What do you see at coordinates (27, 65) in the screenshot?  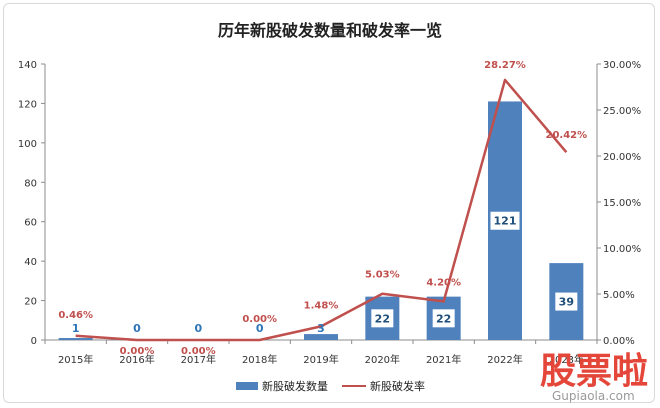 I see `y-left-tick-label: 140` at bounding box center [27, 65].